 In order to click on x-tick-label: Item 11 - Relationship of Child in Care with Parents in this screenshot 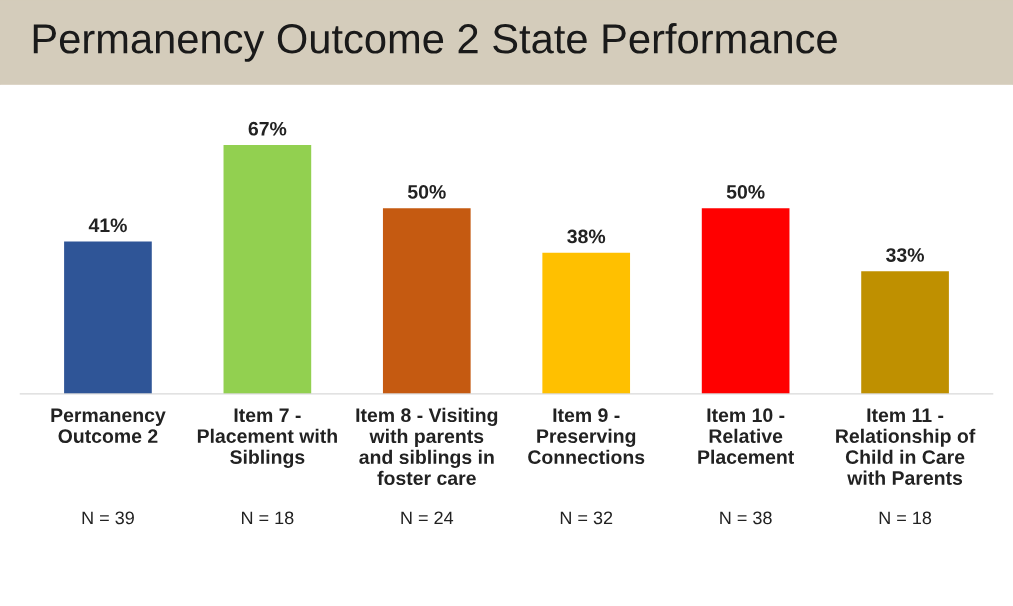, I will do `click(906, 446)`.